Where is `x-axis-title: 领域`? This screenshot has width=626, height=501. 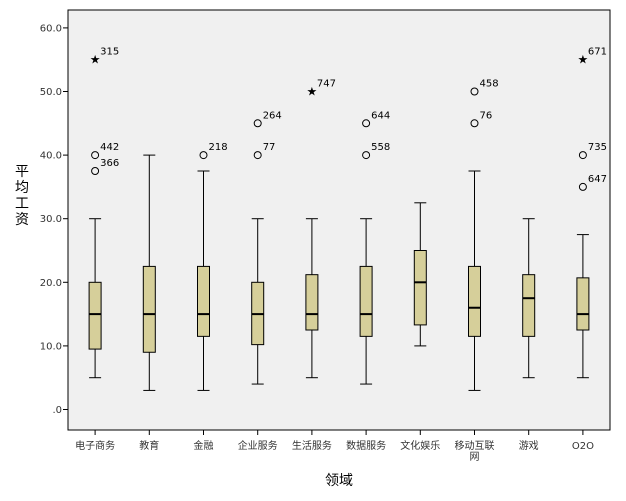 x-axis-title: 领域 is located at coordinates (339, 481).